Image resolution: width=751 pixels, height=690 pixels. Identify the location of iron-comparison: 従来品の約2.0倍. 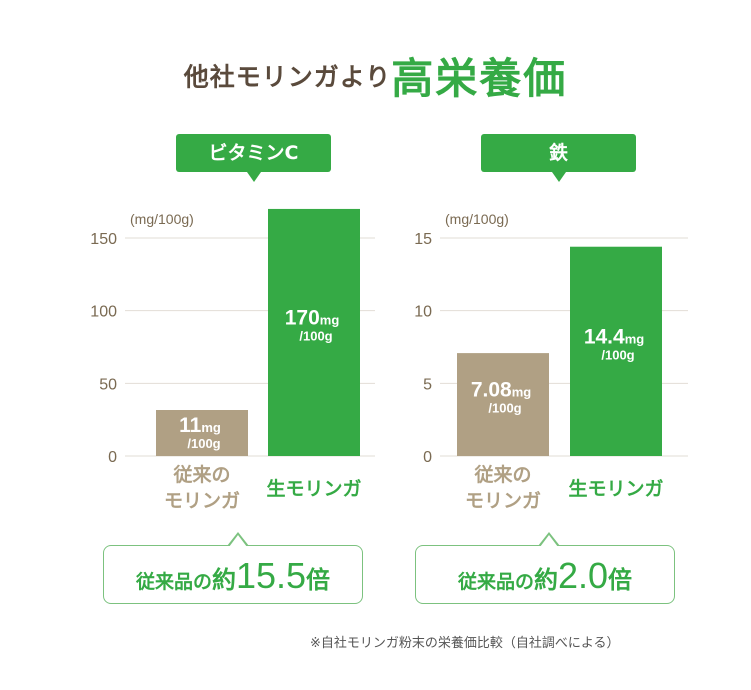
(545, 568).